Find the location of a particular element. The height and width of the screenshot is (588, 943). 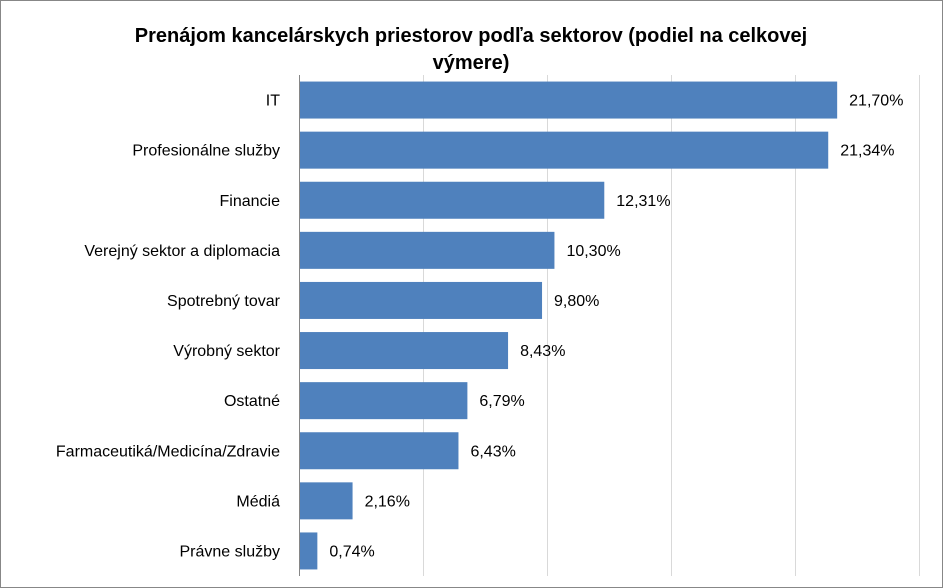

data-label: 9,80% is located at coordinates (576, 301).